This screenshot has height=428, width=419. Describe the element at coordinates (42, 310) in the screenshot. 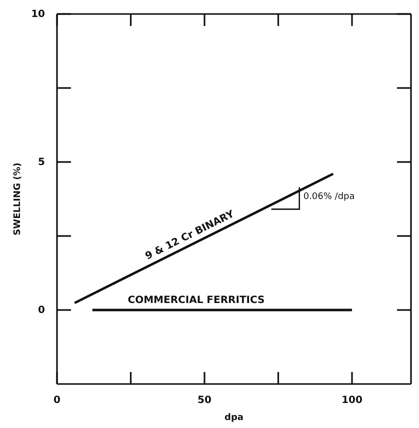

I see `y-tick-label: 0` at that location.